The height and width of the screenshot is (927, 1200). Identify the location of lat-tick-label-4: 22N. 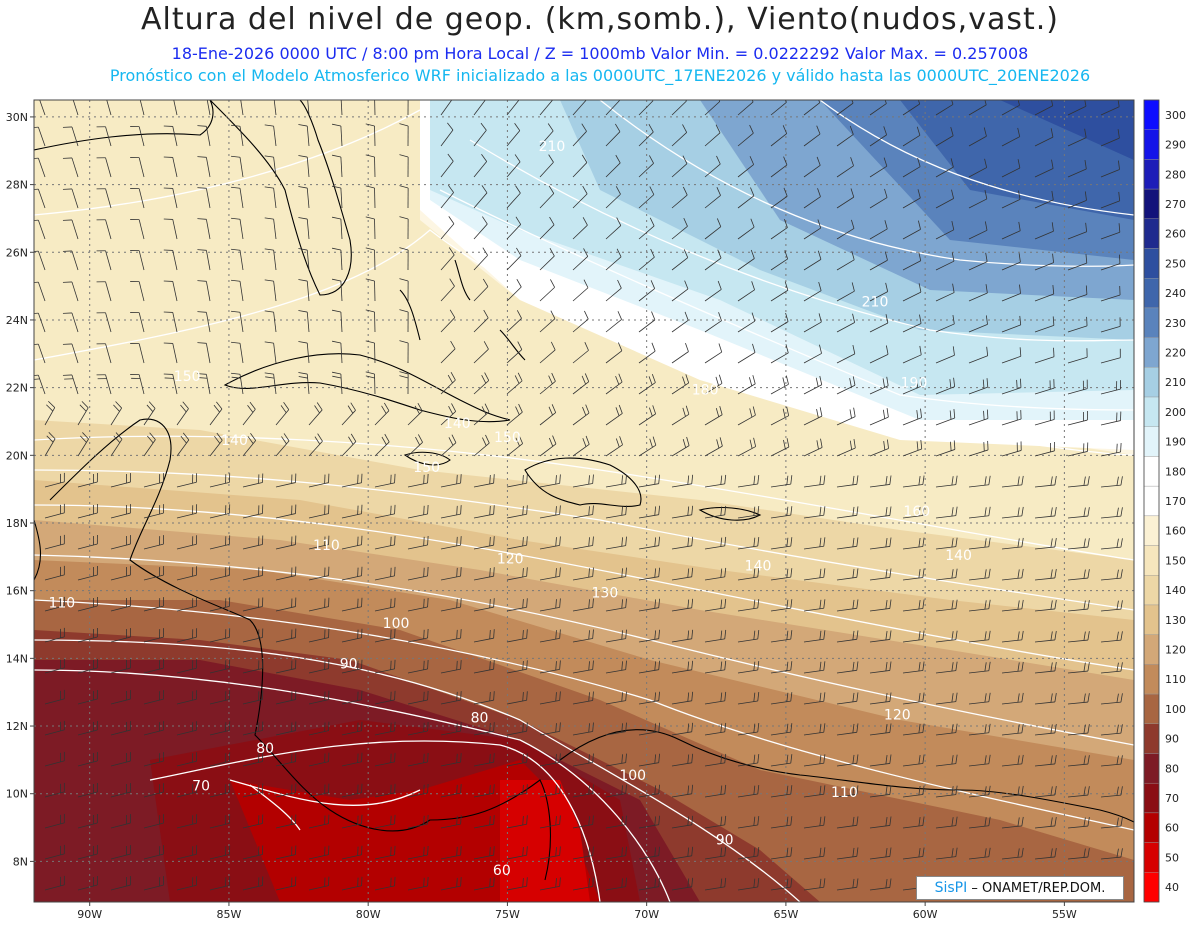
(17, 388).